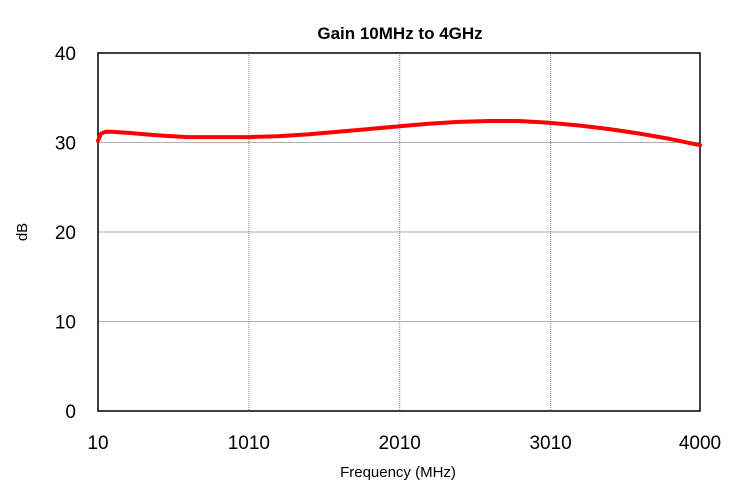 This screenshot has height=499, width=748. What do you see at coordinates (22, 232) in the screenshot?
I see `y-axis-label: dB` at bounding box center [22, 232].